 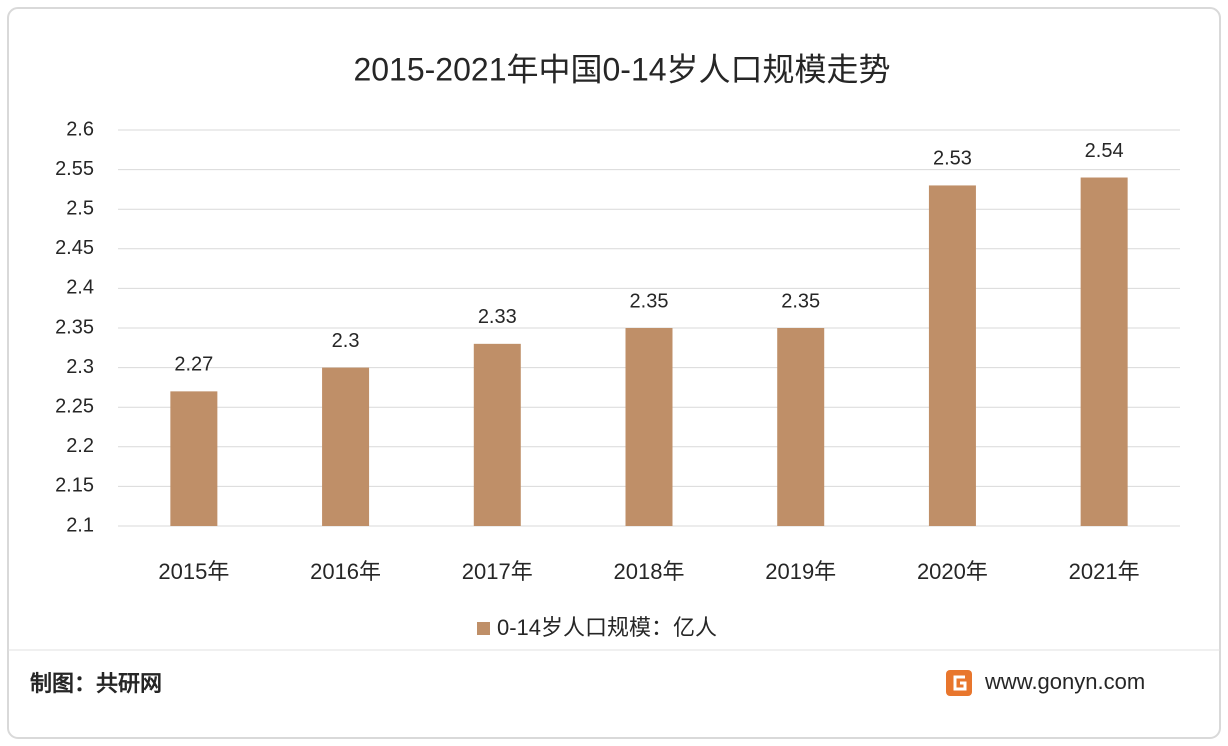 What do you see at coordinates (649, 571) in the screenshot?
I see `x-tick-label: 2018年` at bounding box center [649, 571].